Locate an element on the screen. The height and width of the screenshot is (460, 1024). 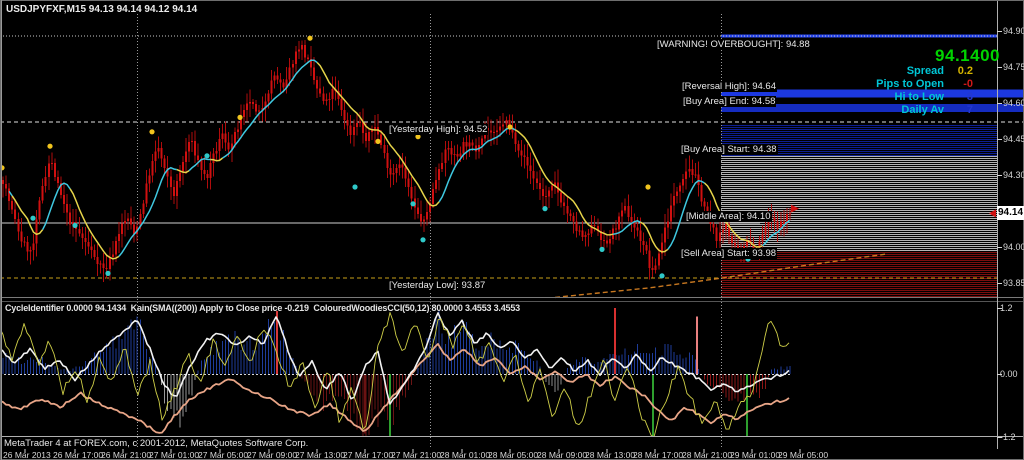
level-band-reversal-high is located at coordinates (872, 93).